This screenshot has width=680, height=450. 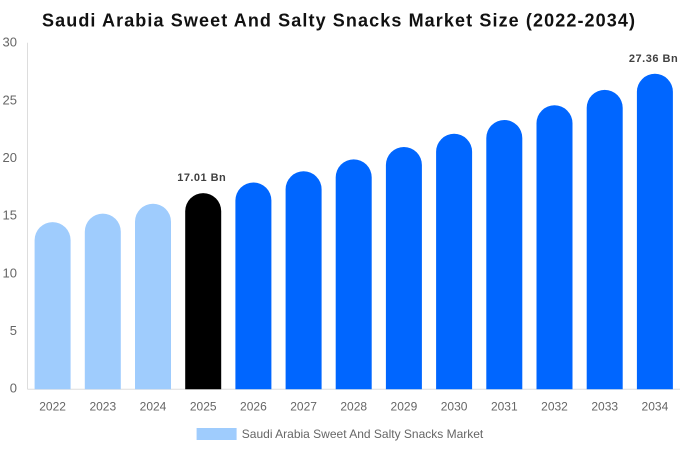 I want to click on svg-text: 5, so click(x=13, y=330).